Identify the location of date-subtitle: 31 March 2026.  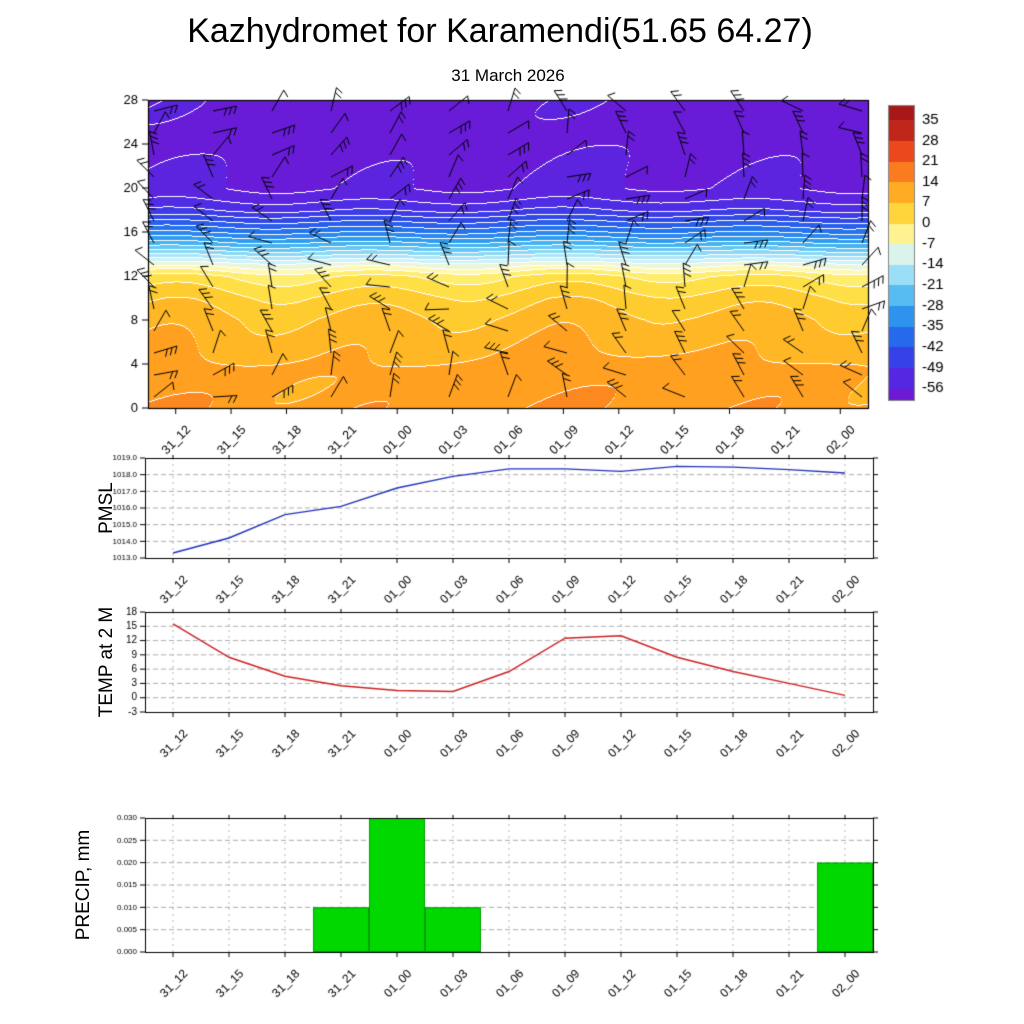
(508, 75).